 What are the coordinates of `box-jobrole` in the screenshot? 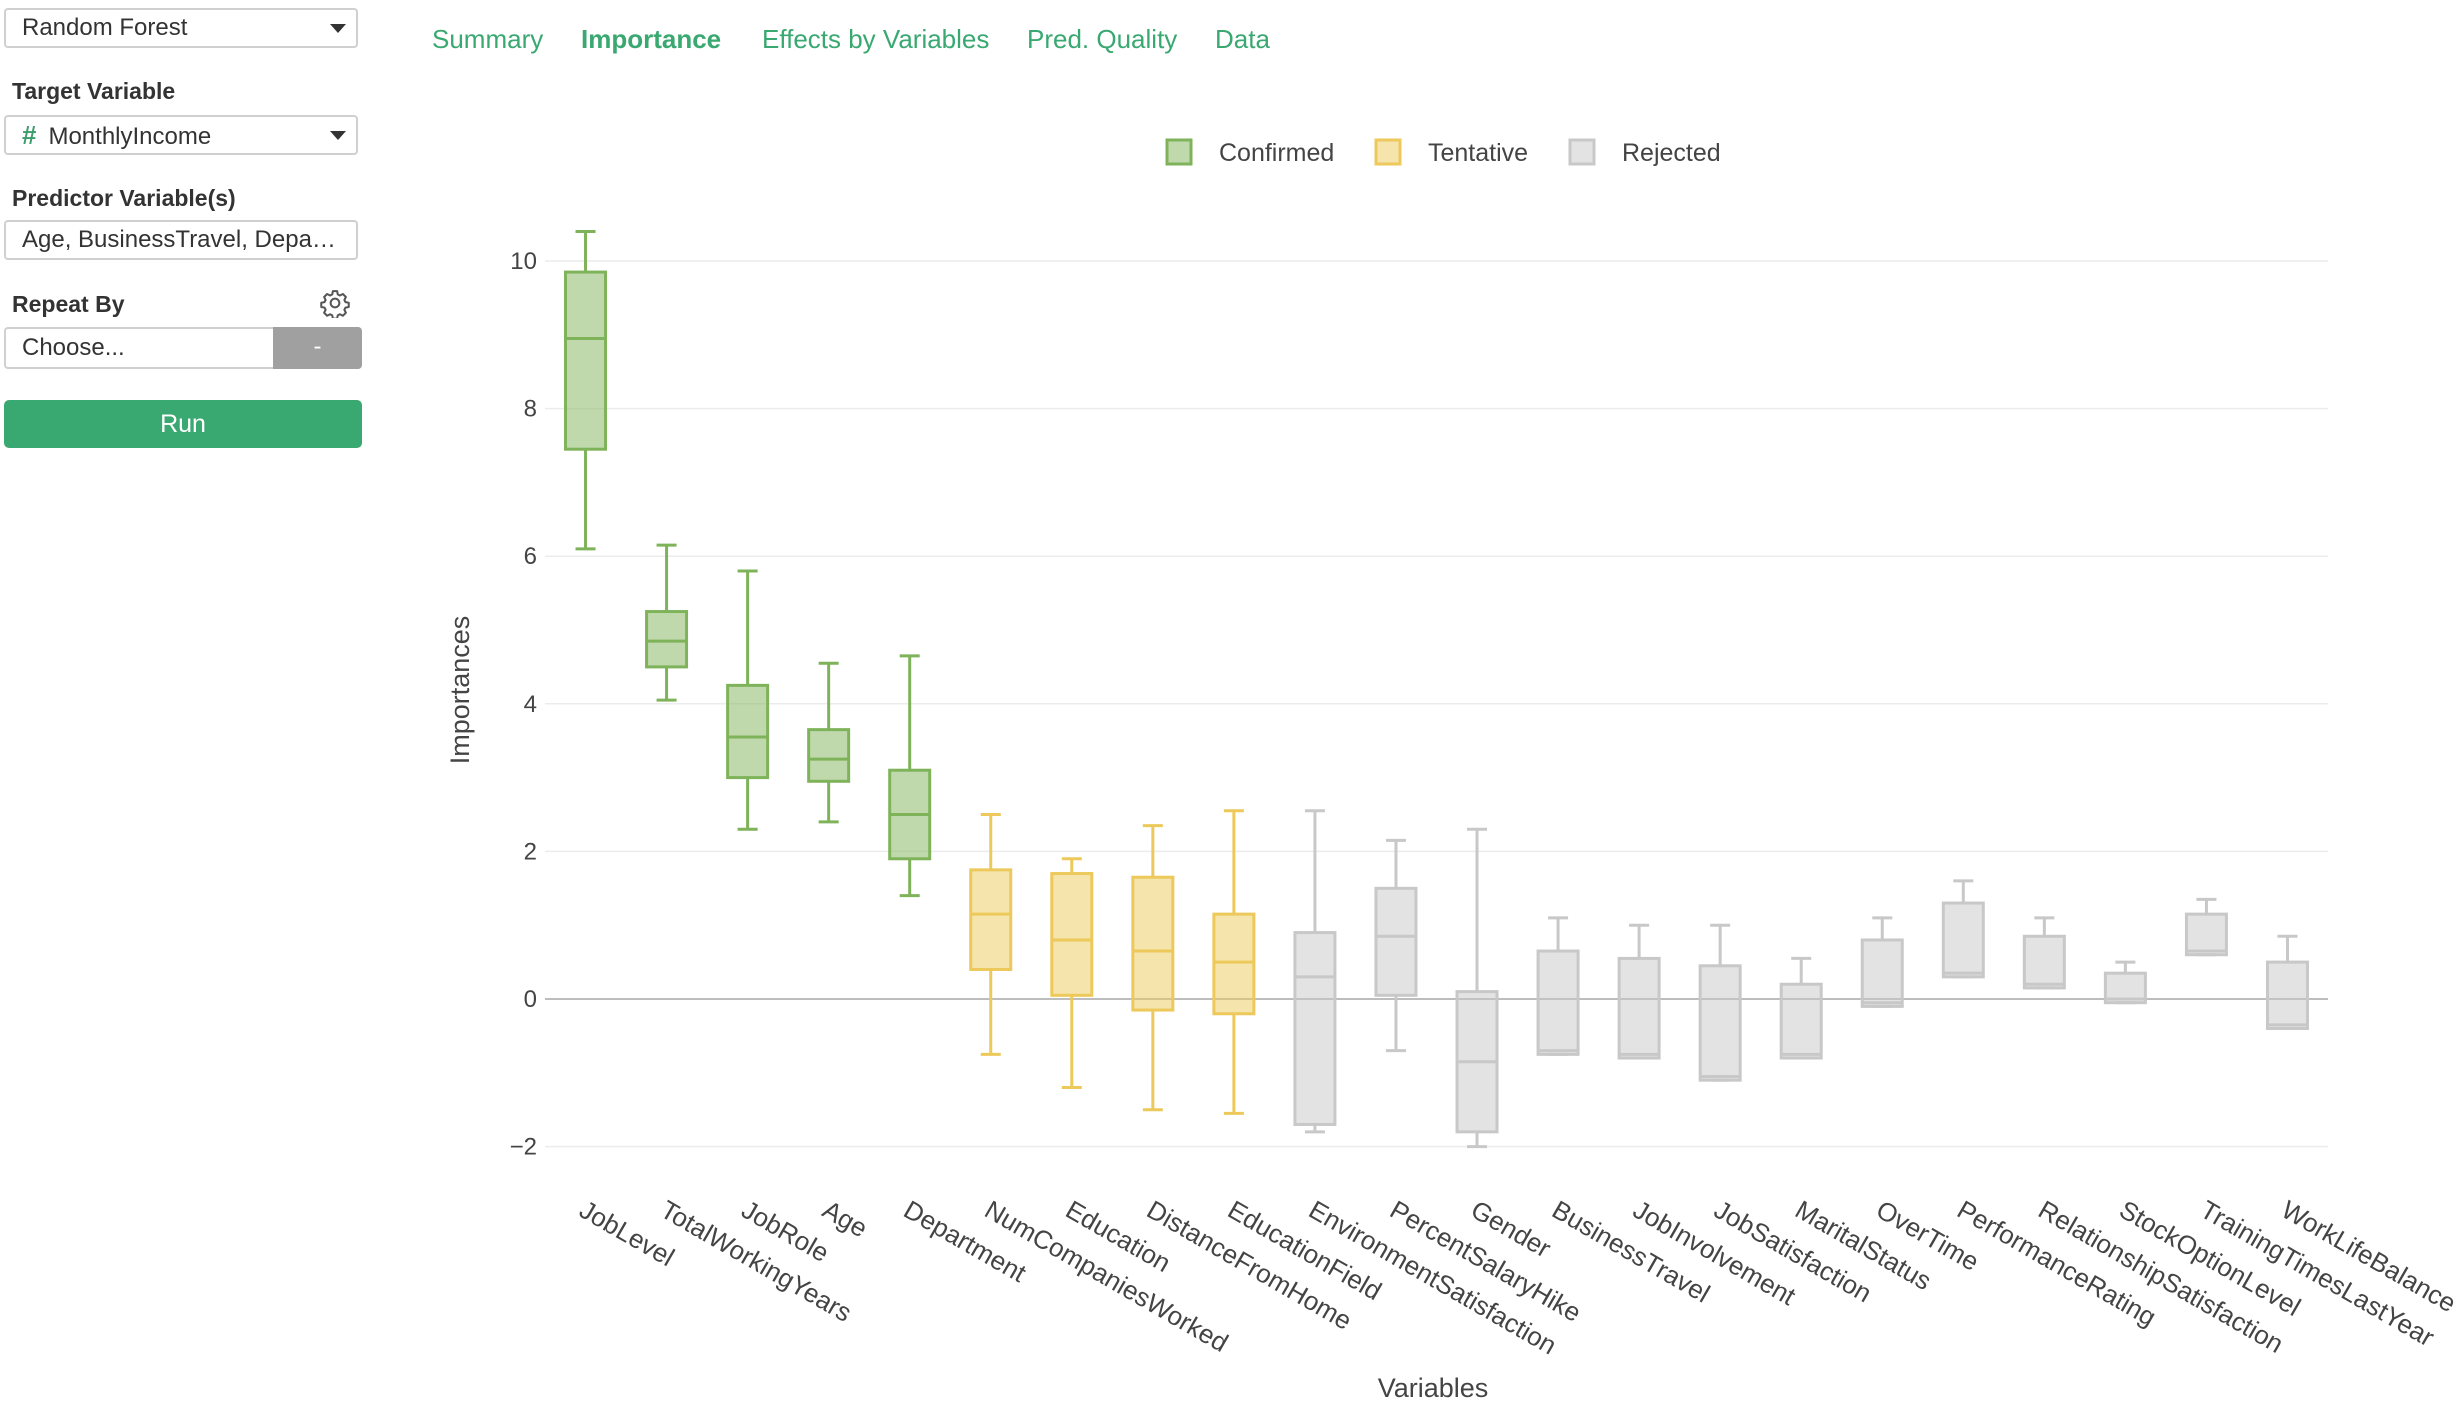 It's located at (748, 731).